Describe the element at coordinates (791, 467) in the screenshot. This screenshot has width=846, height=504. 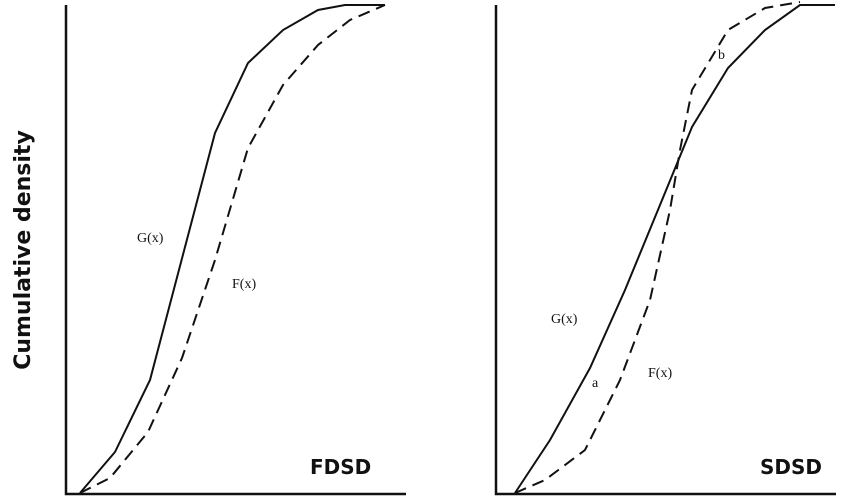
I see `panel-title: SDSD` at that location.